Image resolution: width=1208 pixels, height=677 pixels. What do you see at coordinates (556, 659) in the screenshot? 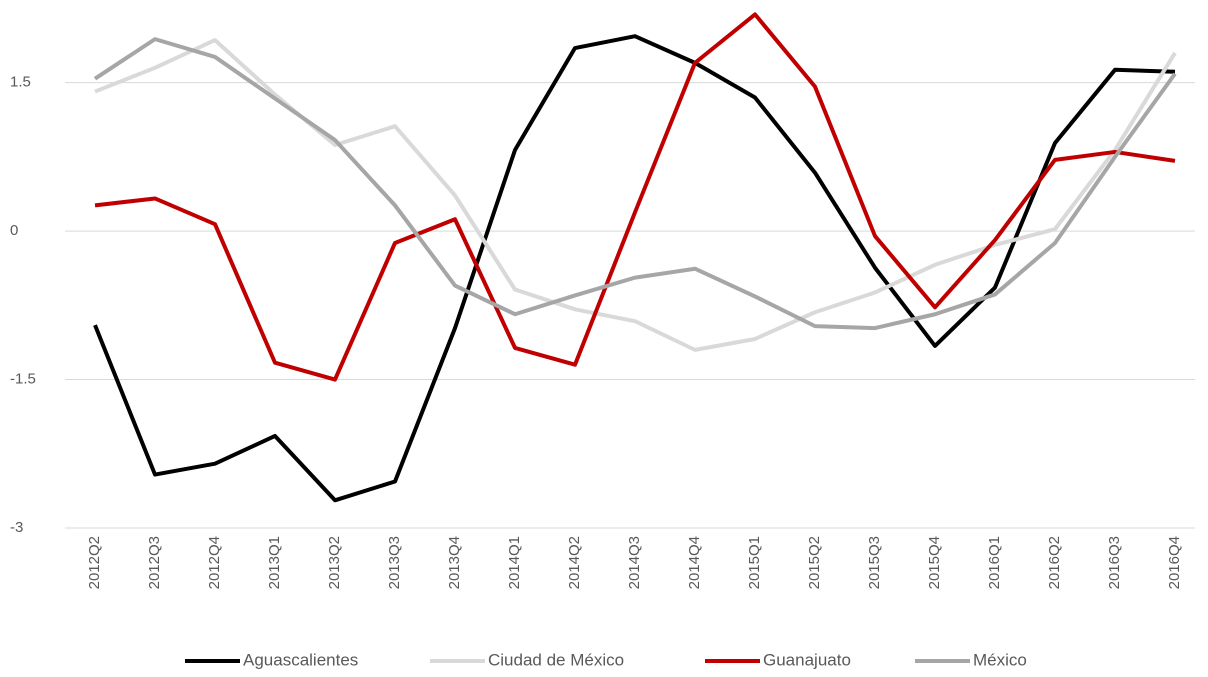
I see `legend-label: Ciudad de México` at bounding box center [556, 659].